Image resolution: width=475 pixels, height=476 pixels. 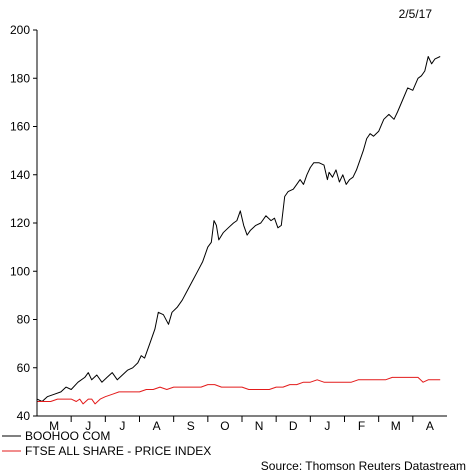 I want to click on y-tick-label: 80, so click(x=24, y=320).